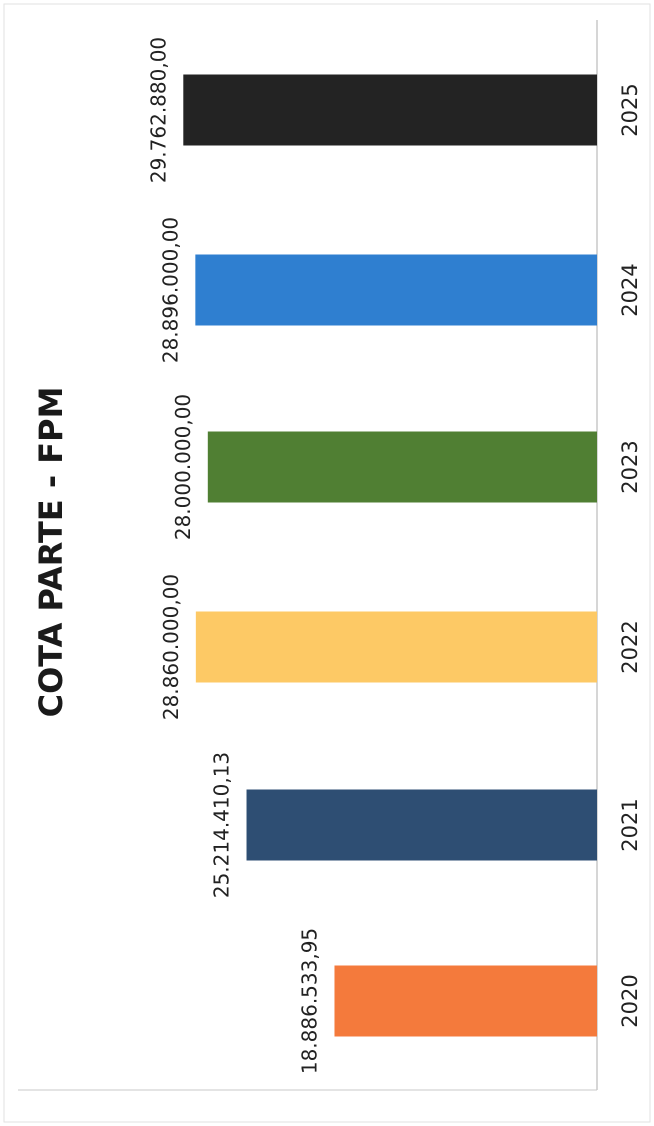 The height and width of the screenshot is (1126, 654). Describe the element at coordinates (630, 646) in the screenshot. I see `category-label-2022: 2022` at that location.